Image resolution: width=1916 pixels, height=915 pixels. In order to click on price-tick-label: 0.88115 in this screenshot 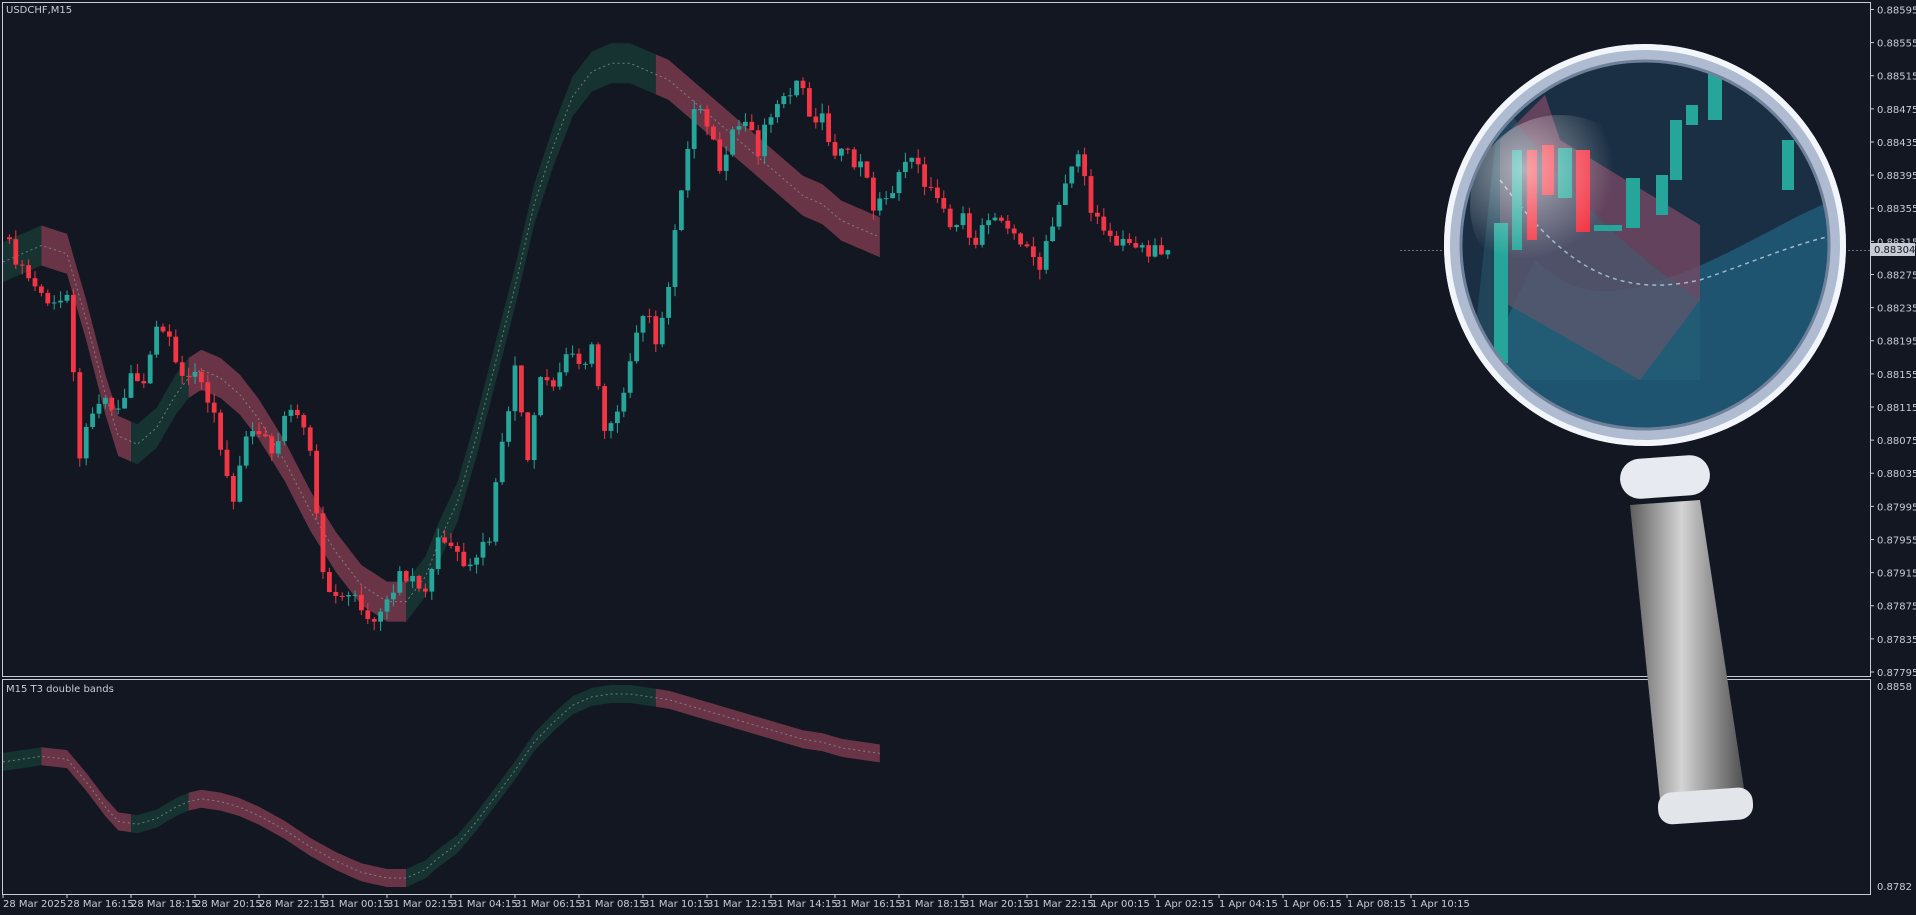, I will do `click(1896, 408)`.